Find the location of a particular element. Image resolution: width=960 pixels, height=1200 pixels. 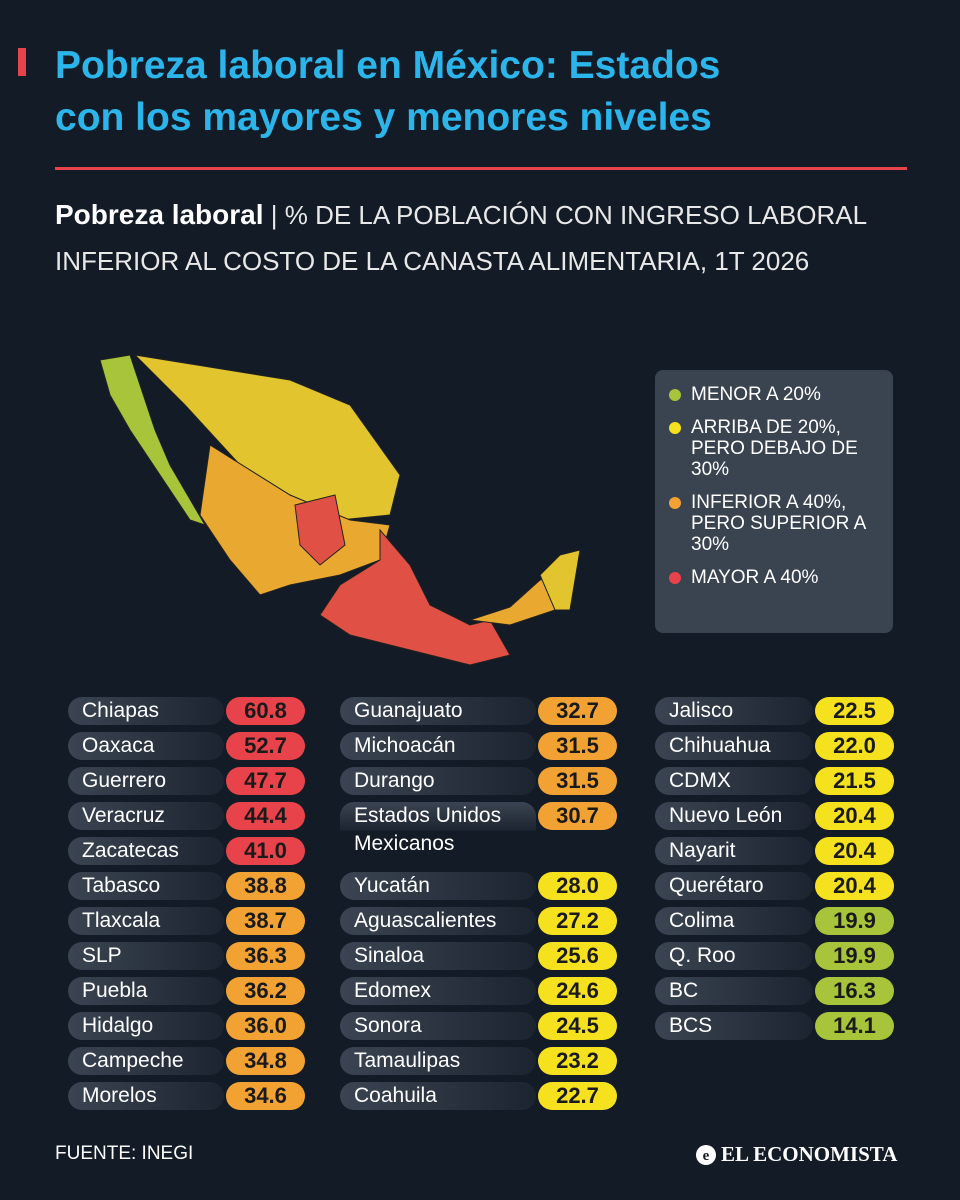

value-badge: 60.8 is located at coordinates (265, 711).